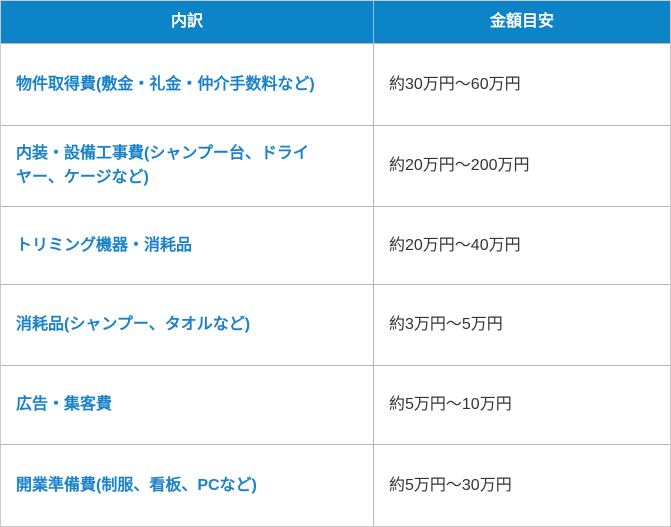 This screenshot has height=527, width=671. Describe the element at coordinates (459, 165) in the screenshot. I see `amount-cell: 約20万円〜200万円` at that location.